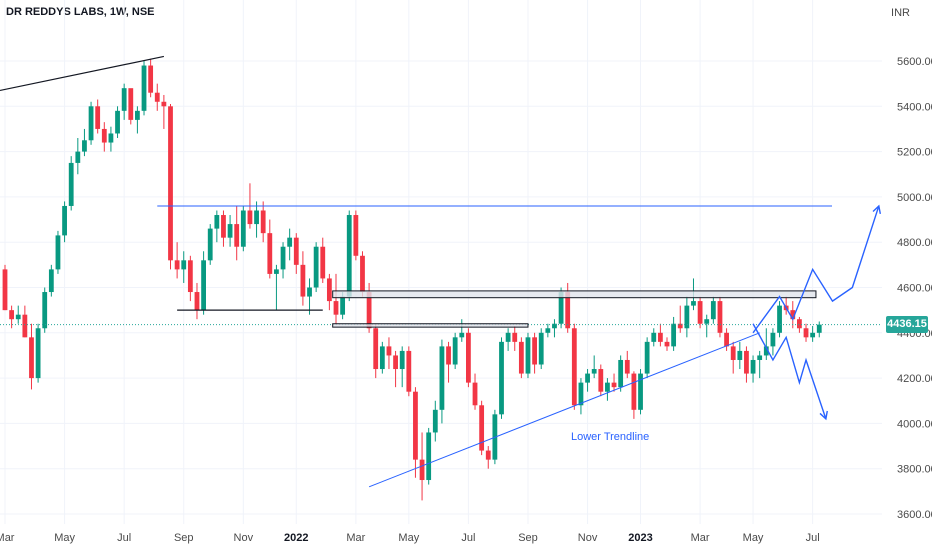 The height and width of the screenshot is (550, 932). I want to click on y-tick-label: 5600.00, so click(914, 62).